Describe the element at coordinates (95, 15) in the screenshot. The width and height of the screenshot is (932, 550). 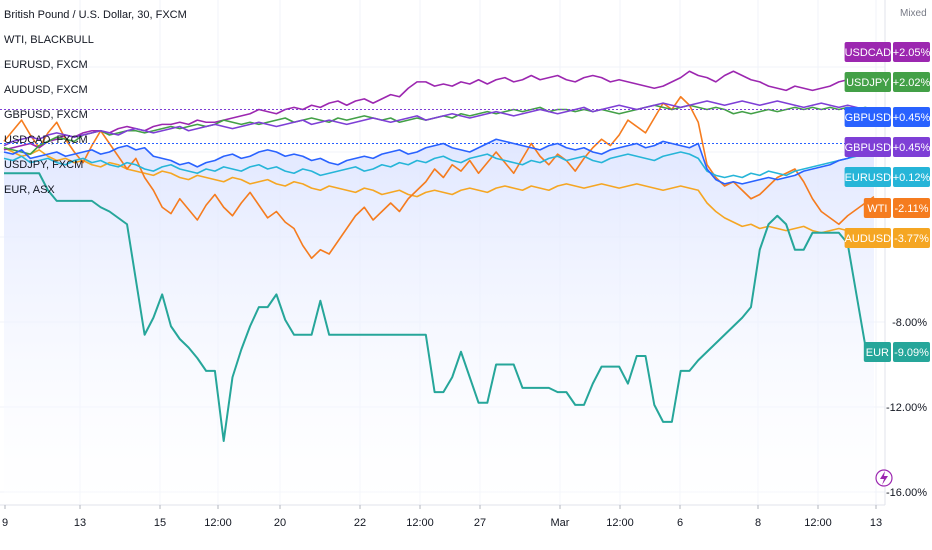
I see `legend-line: British Pound / U.S. Dollar, 30, FXCM` at that location.